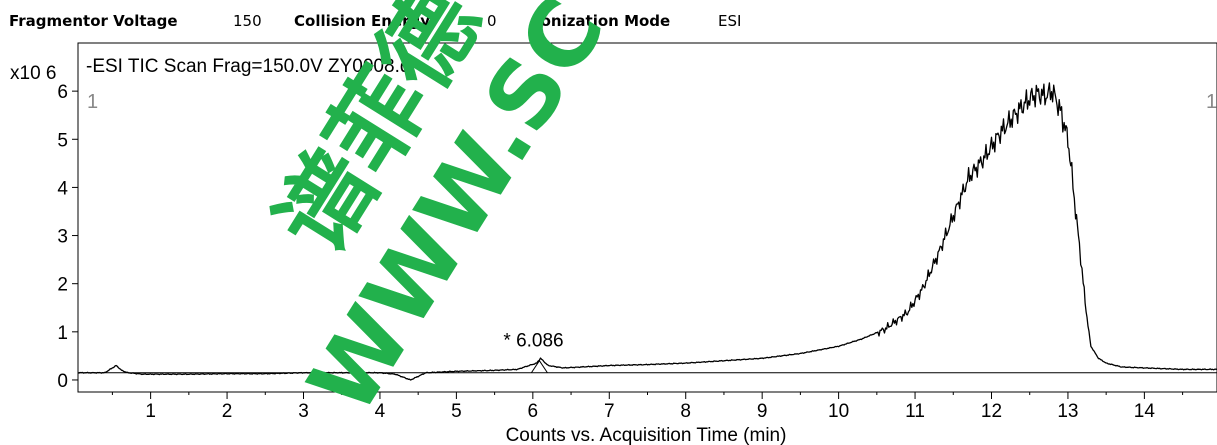 Image resolution: width=1217 pixels, height=445 pixels. I want to click on param-value-ionization-mode: ESI, so click(730, 21).